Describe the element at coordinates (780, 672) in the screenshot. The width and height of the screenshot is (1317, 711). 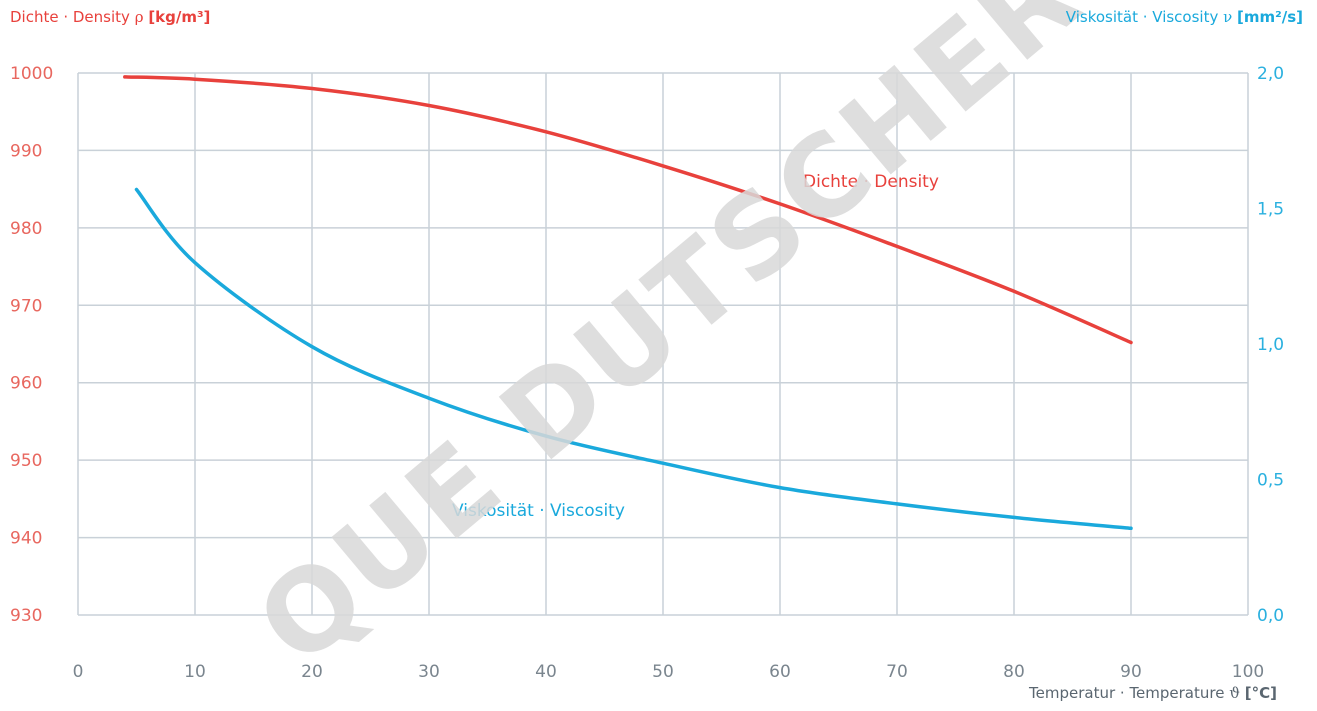
I see `x-tick-label: 60` at that location.